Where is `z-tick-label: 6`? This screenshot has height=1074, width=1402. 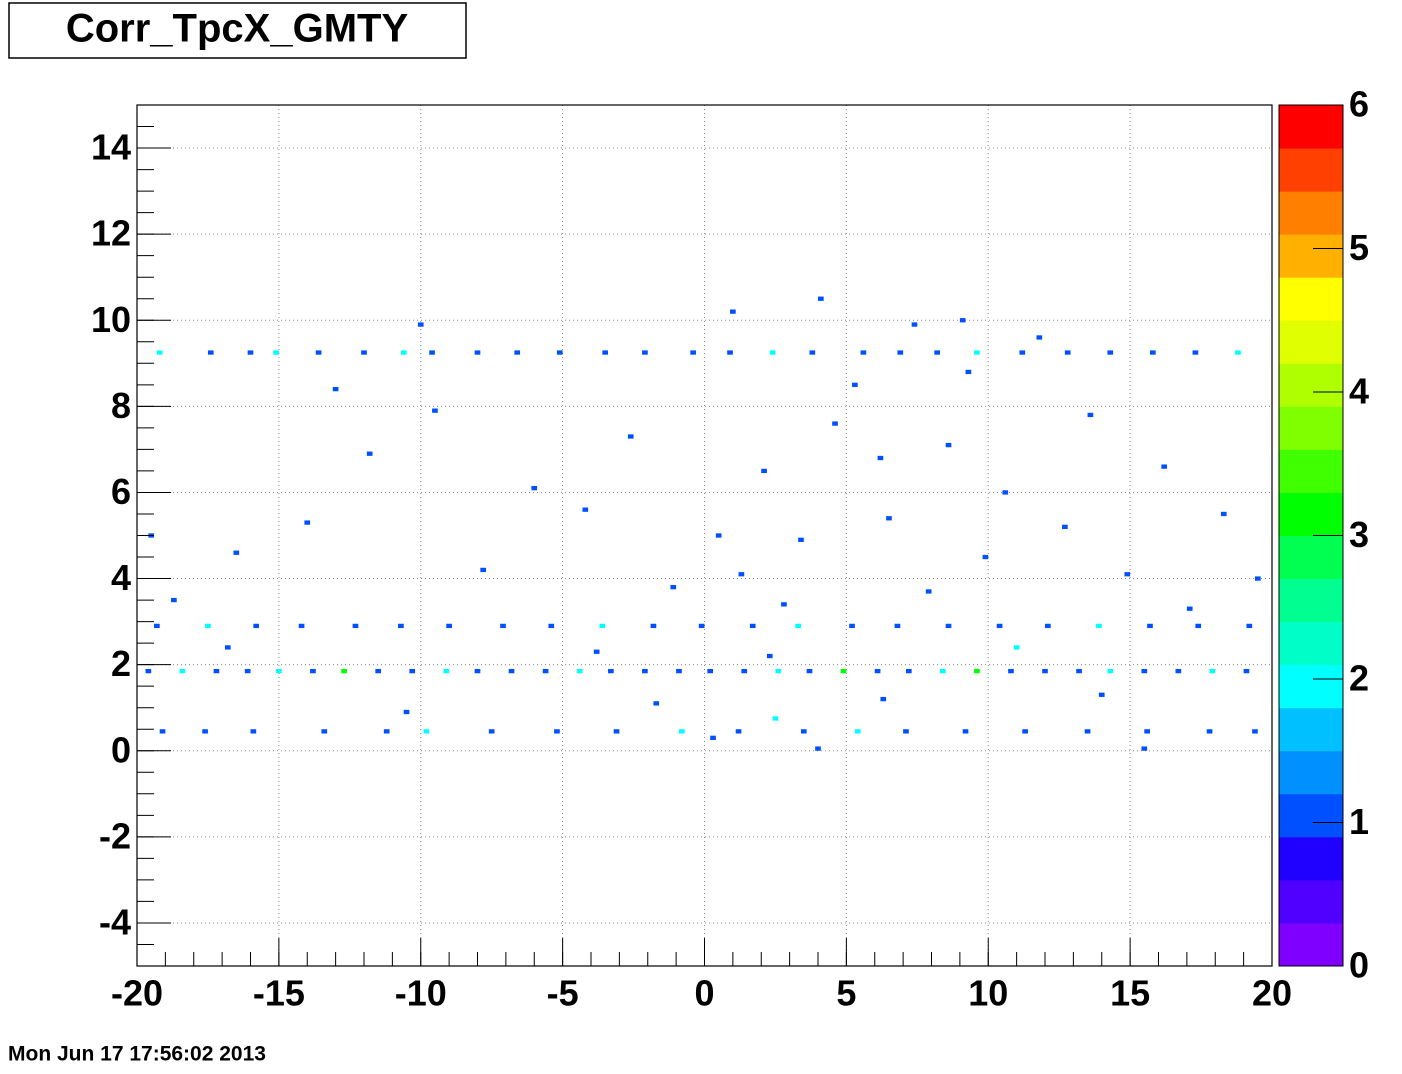
z-tick-label: 6 is located at coordinates (1359, 104).